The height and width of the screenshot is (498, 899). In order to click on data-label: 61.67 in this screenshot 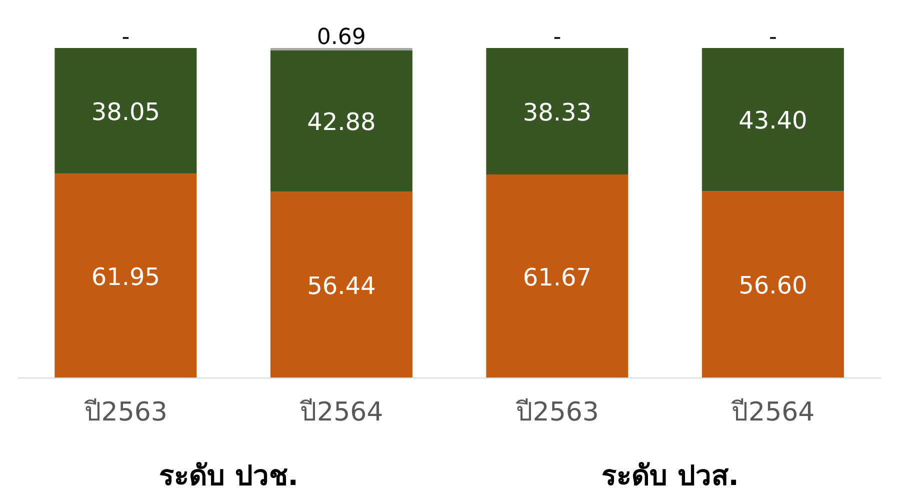, I will do `click(557, 277)`.